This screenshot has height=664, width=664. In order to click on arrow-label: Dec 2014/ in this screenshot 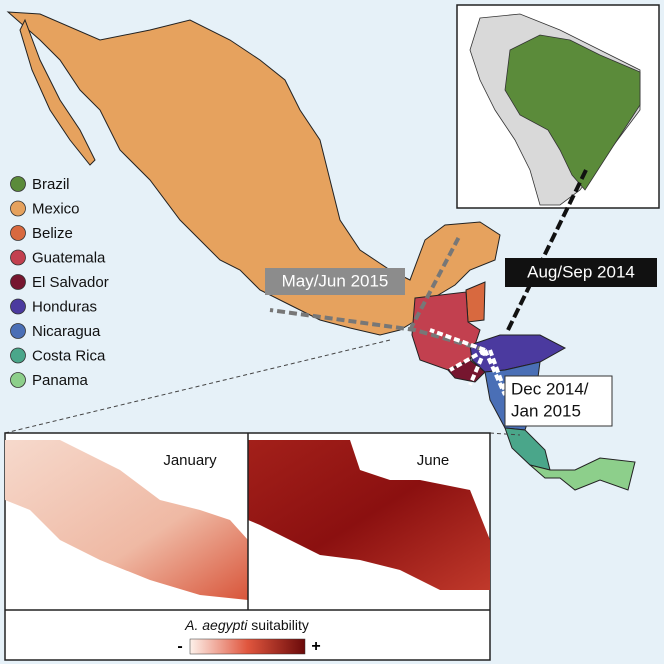, I will do `click(550, 388)`.